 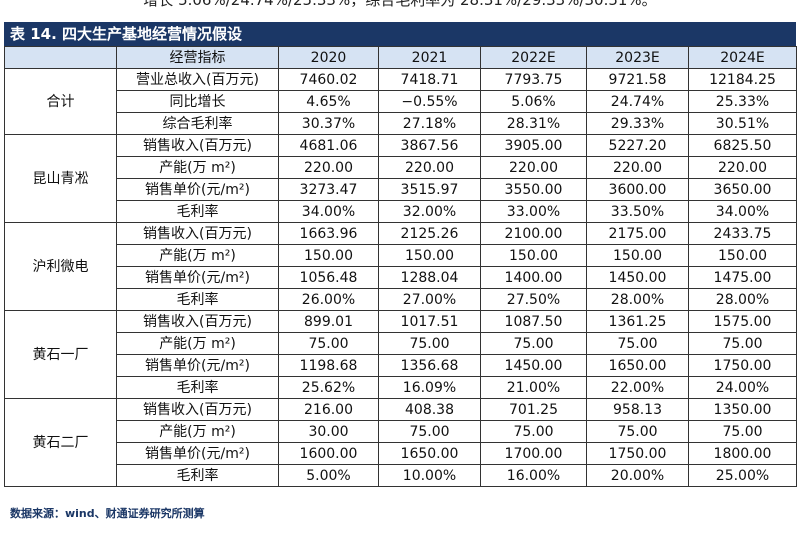 I want to click on value-cell: 3600.00, so click(x=637, y=189).